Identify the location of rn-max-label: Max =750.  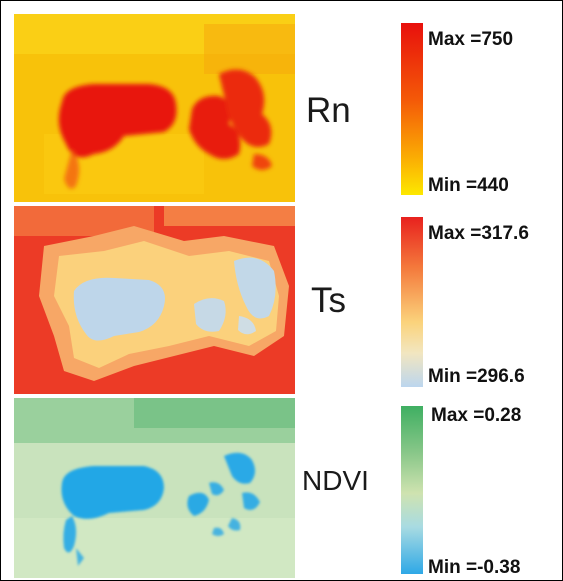
(471, 39).